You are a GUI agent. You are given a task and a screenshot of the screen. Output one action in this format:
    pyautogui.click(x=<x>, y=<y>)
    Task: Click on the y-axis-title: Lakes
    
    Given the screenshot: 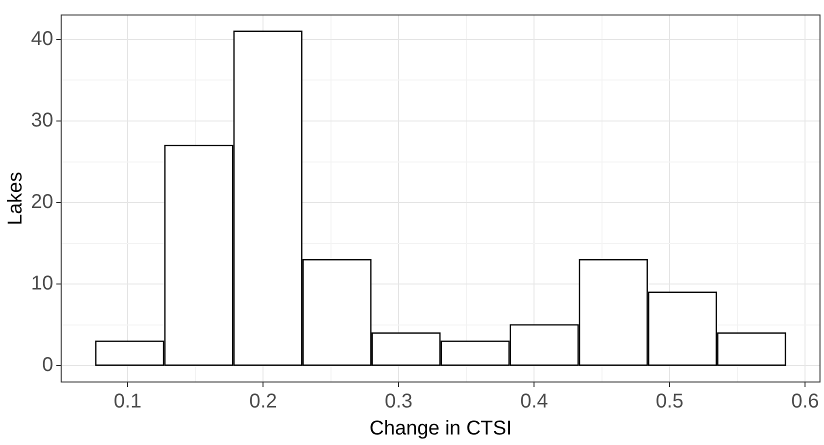 What is the action you would take?
    pyautogui.click(x=15, y=199)
    